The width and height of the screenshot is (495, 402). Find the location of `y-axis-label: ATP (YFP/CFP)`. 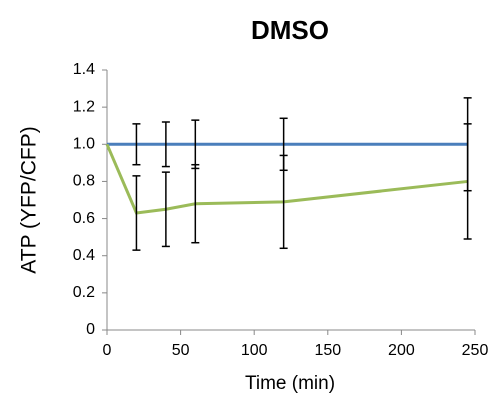

y-axis-label: ATP (YFP/CFP) is located at coordinates (29, 199).